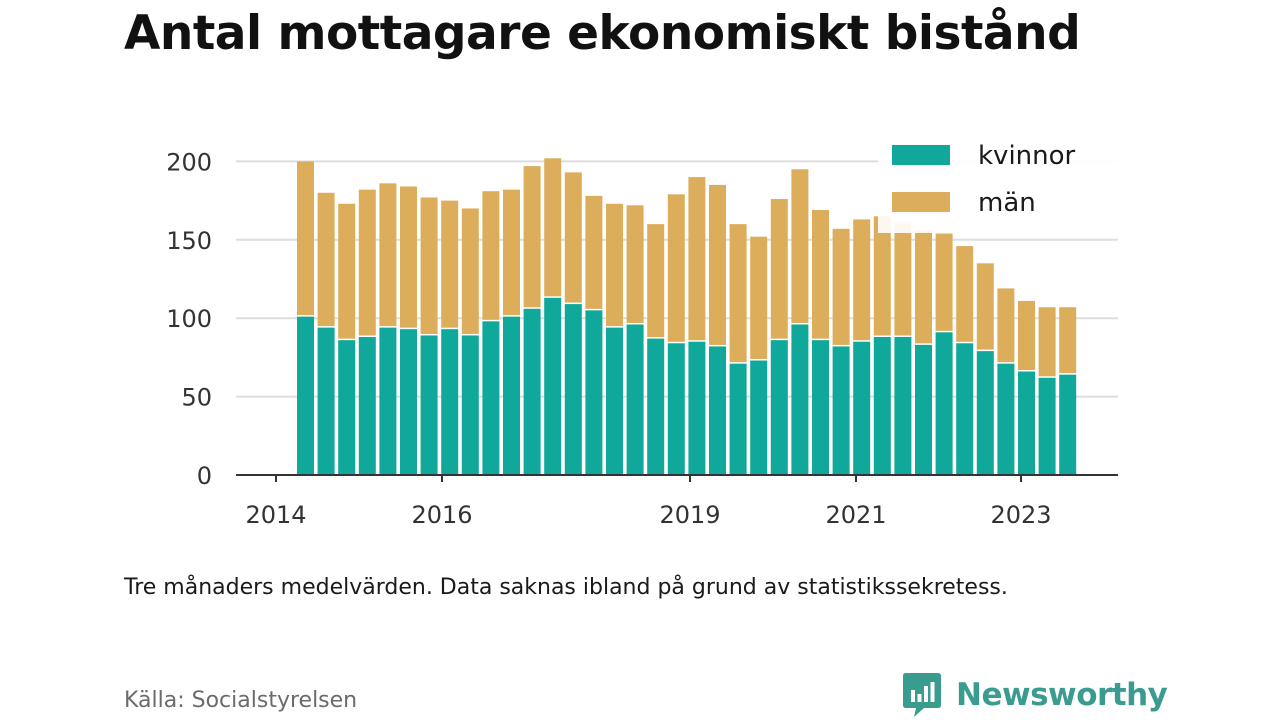  I want to click on legend-swatch-kvinnor, so click(921, 155).